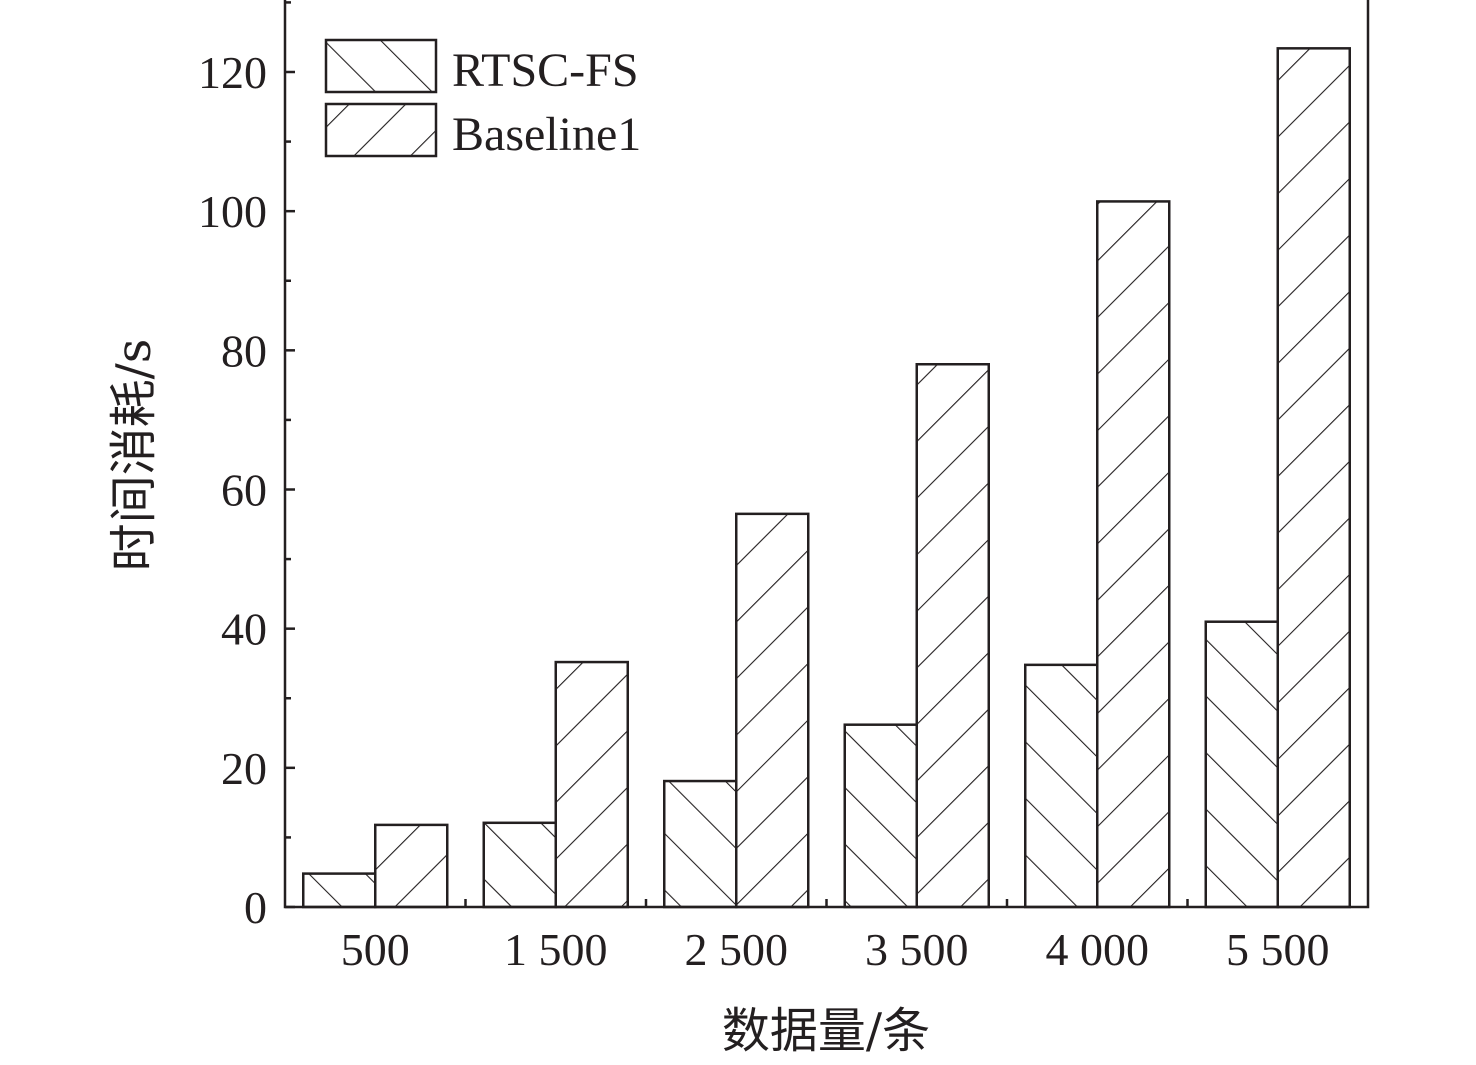 Image resolution: width=1476 pixels, height=1065 pixels. I want to click on y-tick-label: 40, so click(244, 629).